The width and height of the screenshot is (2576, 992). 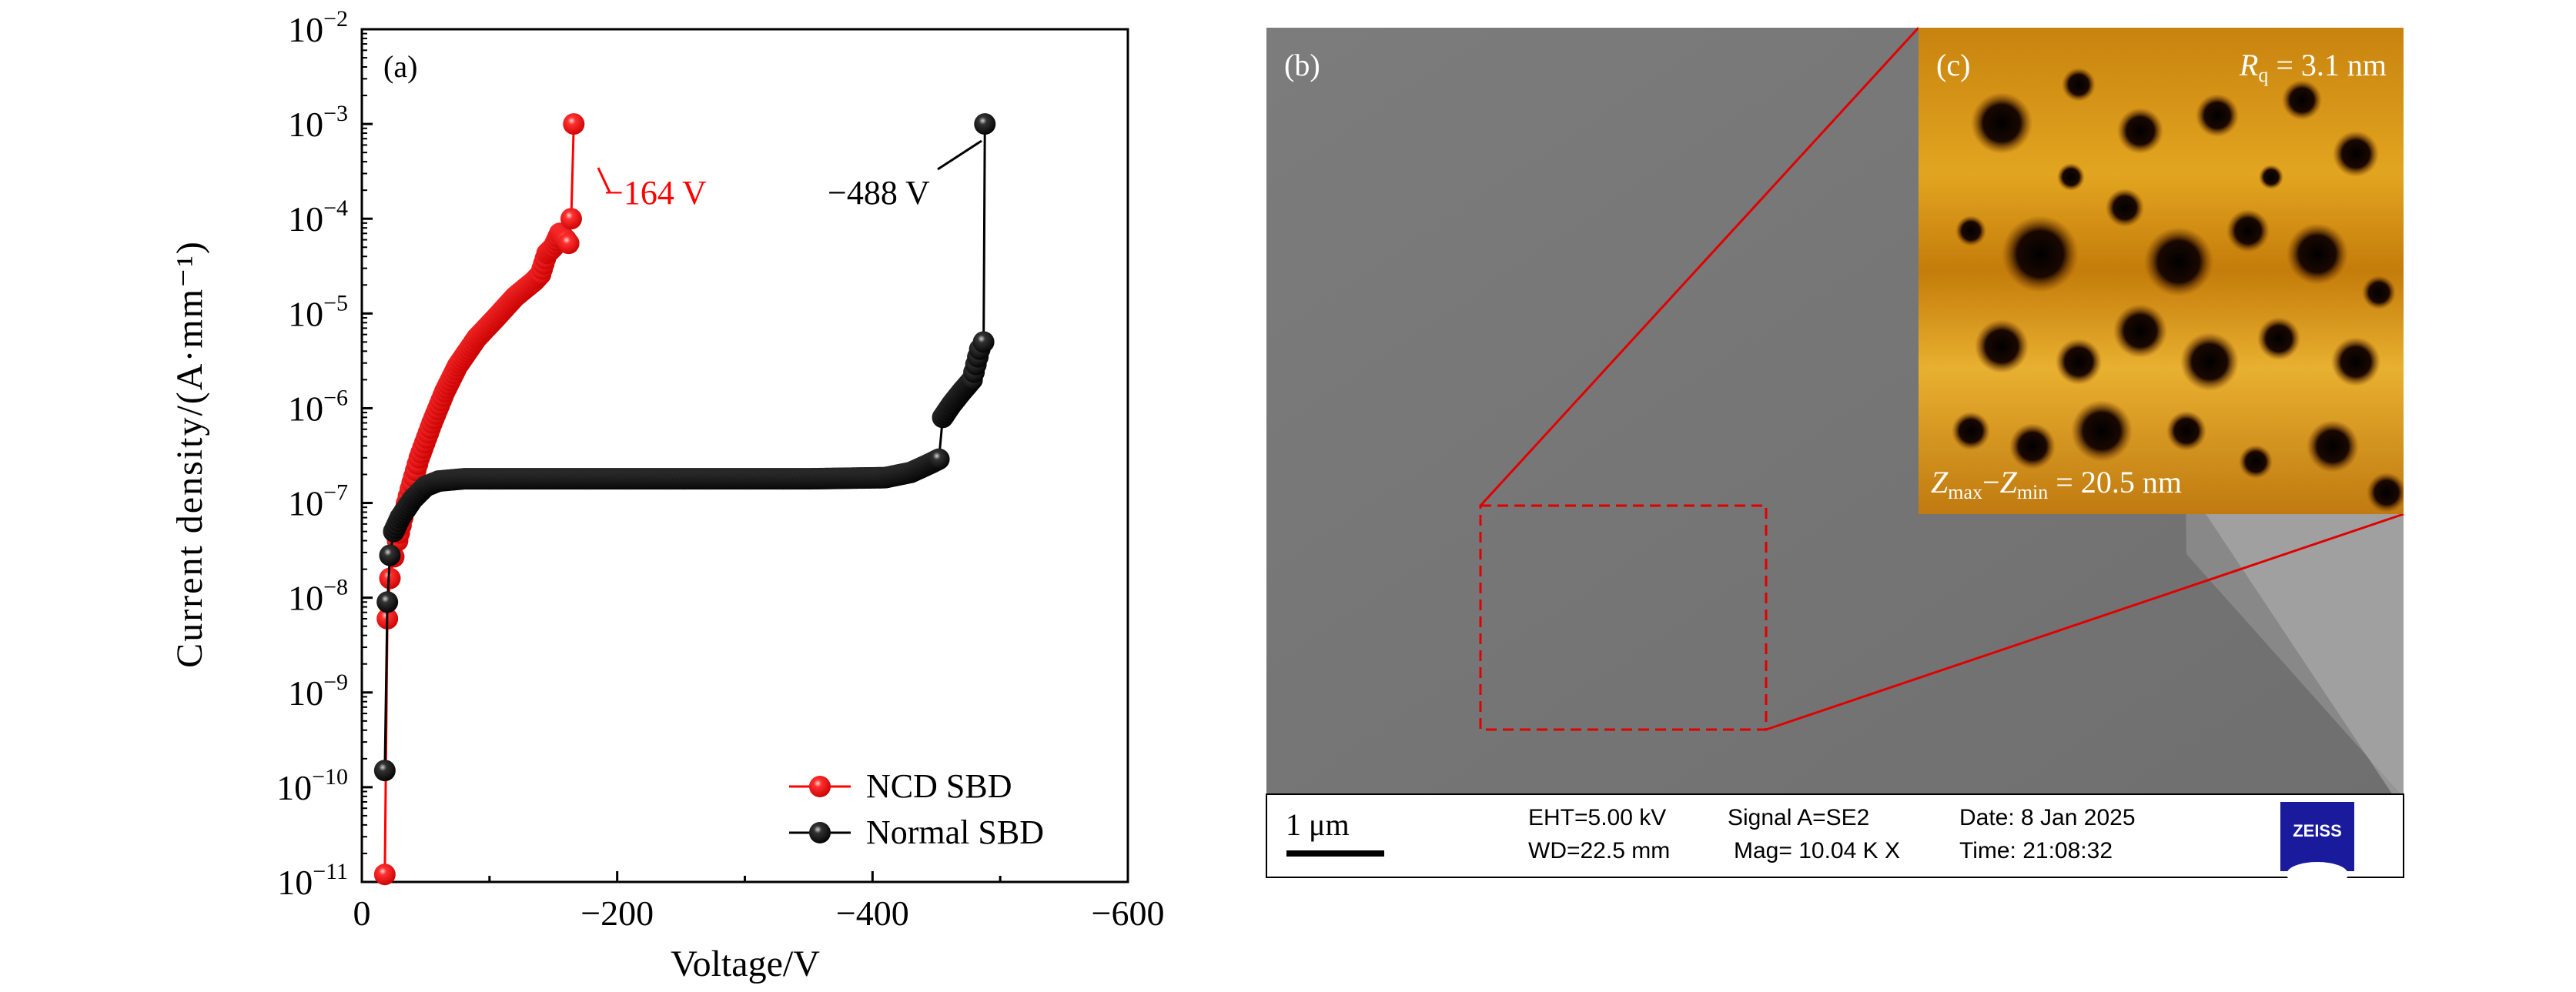 I want to click on x-axis-label: Voltage/V, so click(x=746, y=964).